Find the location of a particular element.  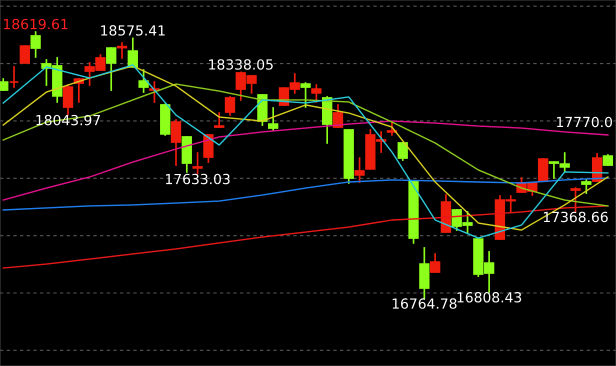

annotation: 16764.78 is located at coordinates (424, 303).